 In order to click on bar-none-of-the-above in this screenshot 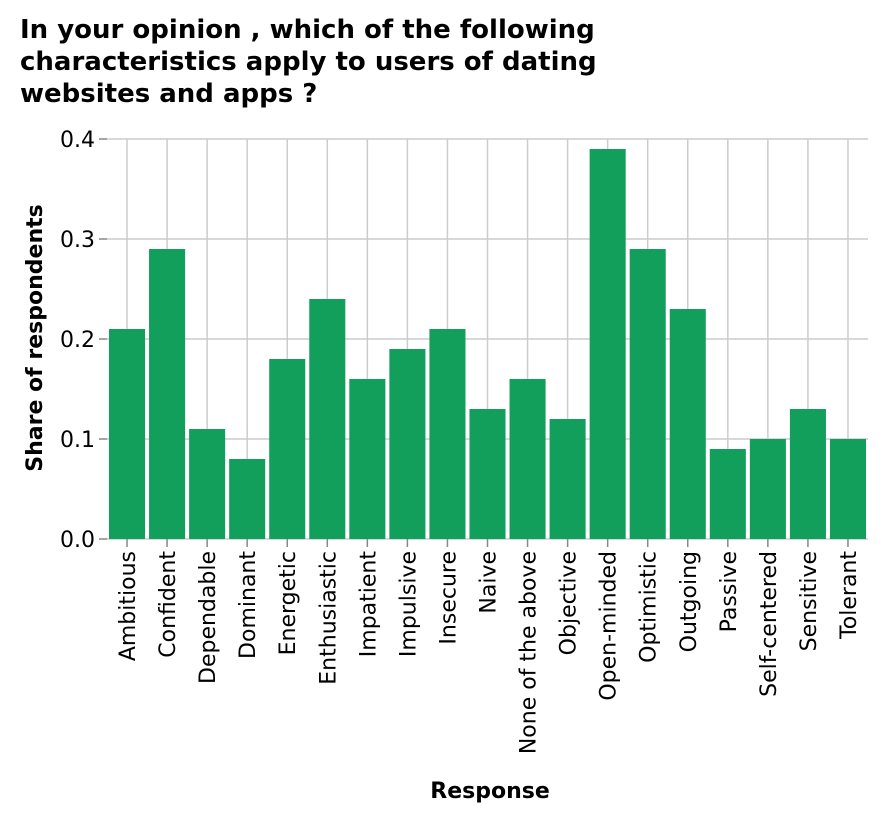, I will do `click(527, 459)`.